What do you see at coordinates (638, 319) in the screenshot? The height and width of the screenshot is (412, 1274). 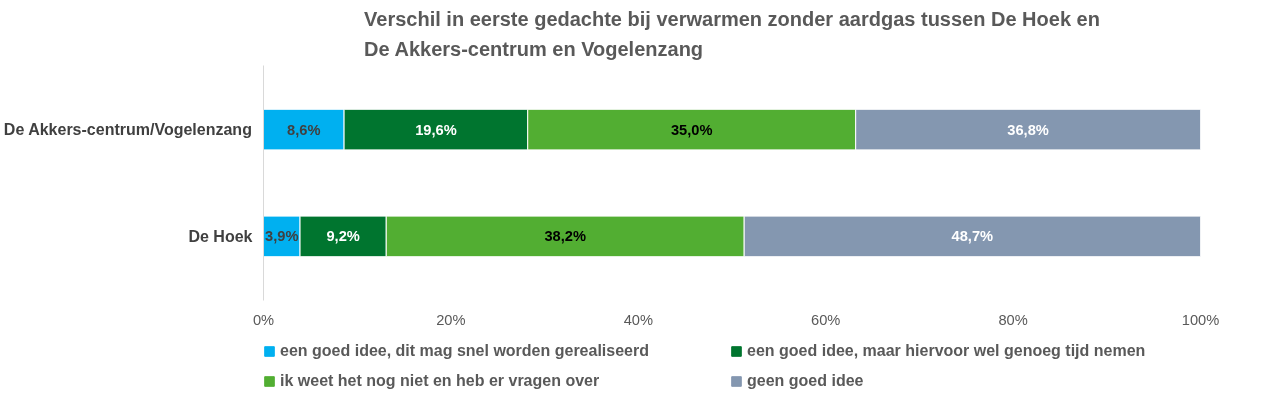 I see `x-tick-label: 40%` at bounding box center [638, 319].